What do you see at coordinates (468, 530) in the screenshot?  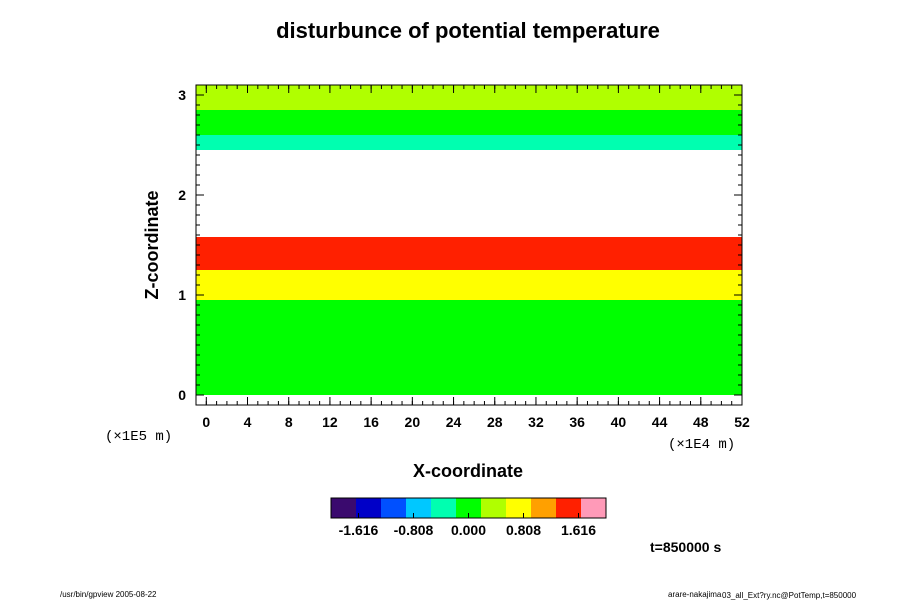 I see `colorbar-tick-label: 0.000` at bounding box center [468, 530].